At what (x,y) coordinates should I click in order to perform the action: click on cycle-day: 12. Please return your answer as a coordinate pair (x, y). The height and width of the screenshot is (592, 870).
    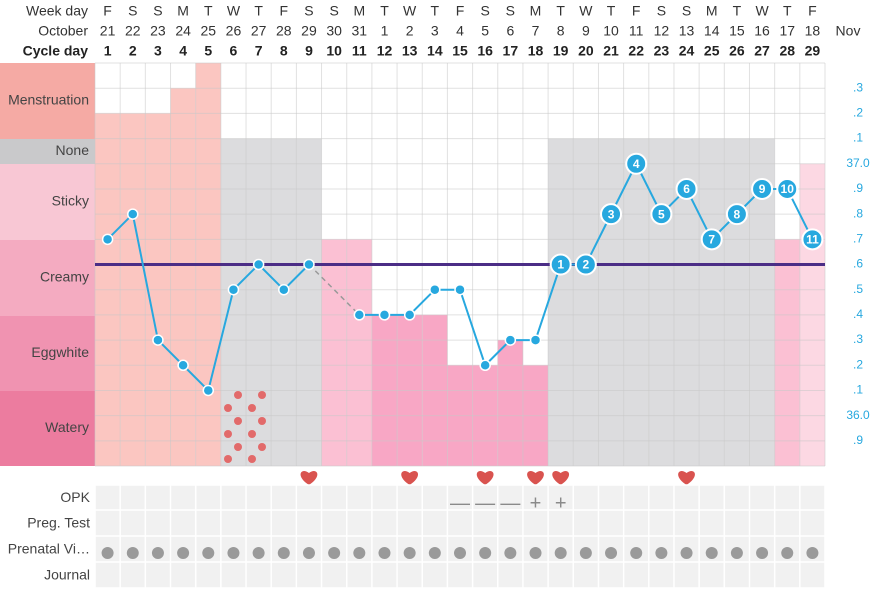
    Looking at the image, I should click on (385, 51).